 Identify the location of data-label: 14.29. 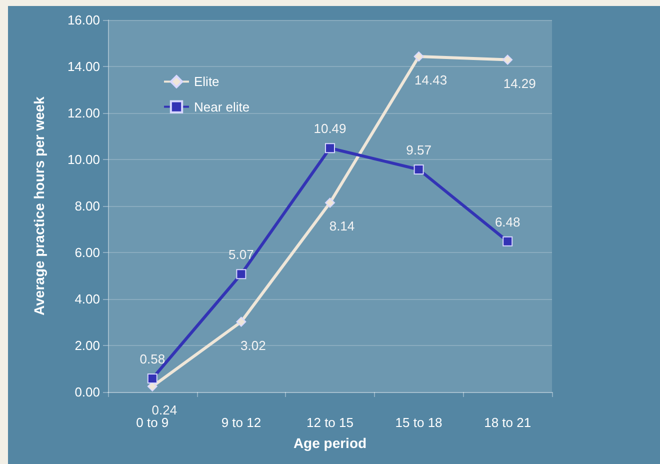
(519, 83).